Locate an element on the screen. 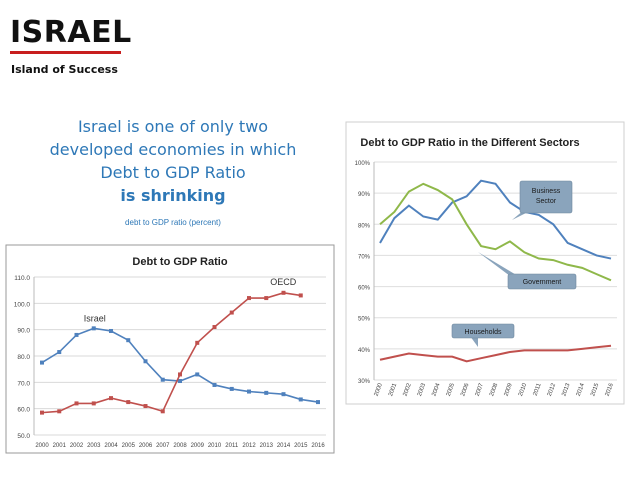  chart1-ytick-label: 90.0 is located at coordinates (23, 331).